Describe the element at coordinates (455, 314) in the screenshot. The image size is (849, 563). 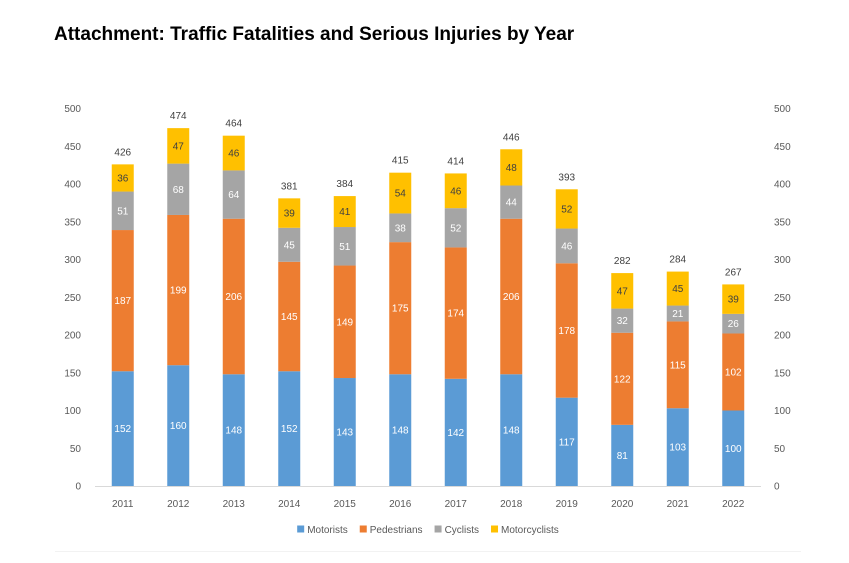
I see `data-label-pedestrians: 174` at that location.